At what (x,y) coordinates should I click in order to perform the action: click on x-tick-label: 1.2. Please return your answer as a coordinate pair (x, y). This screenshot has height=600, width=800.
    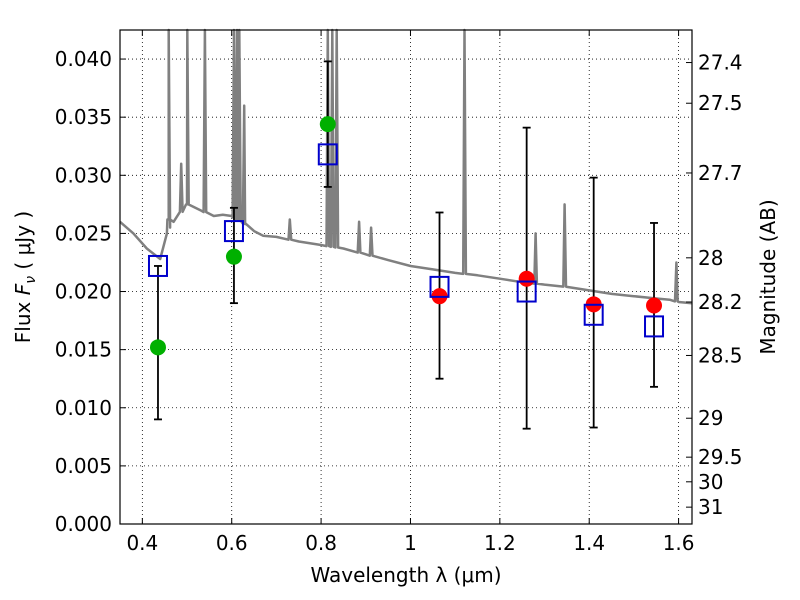
    Looking at the image, I should click on (500, 543).